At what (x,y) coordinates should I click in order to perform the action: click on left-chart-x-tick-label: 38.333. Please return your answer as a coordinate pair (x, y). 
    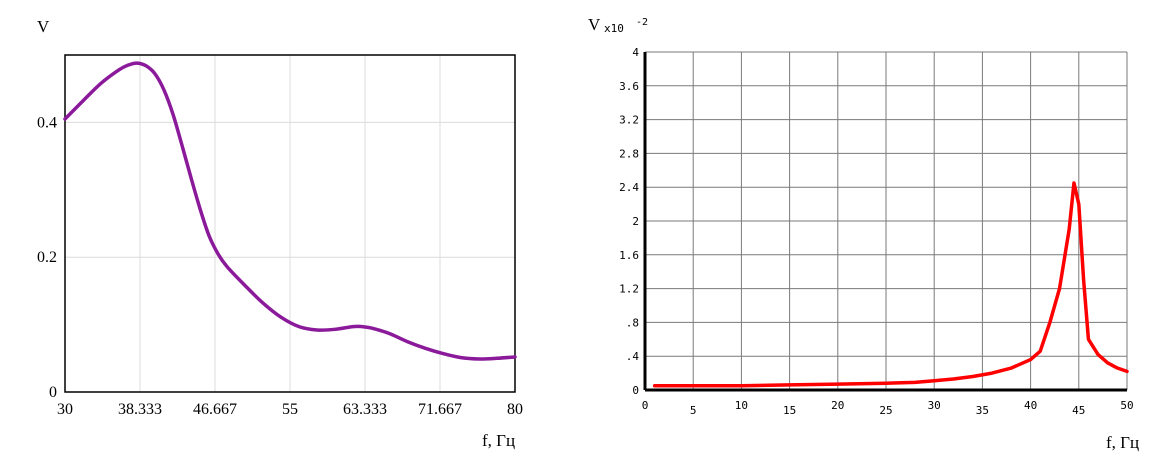
    Looking at the image, I should click on (140, 409).